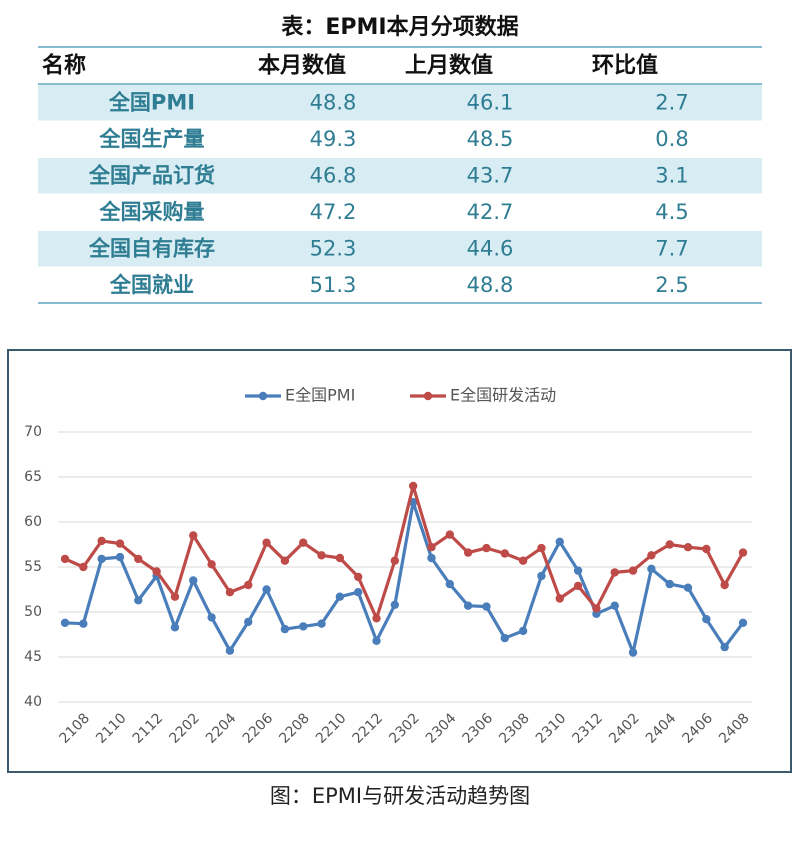 This screenshot has width=800, height=851. I want to click on y-tick-label: 55, so click(33, 567).